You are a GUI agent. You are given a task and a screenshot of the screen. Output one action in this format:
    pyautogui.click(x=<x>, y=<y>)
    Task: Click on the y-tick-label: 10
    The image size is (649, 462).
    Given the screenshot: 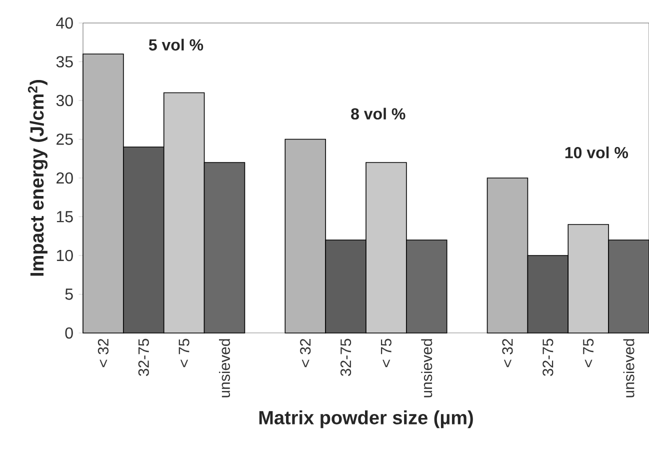 What is the action you would take?
    pyautogui.click(x=64, y=256)
    